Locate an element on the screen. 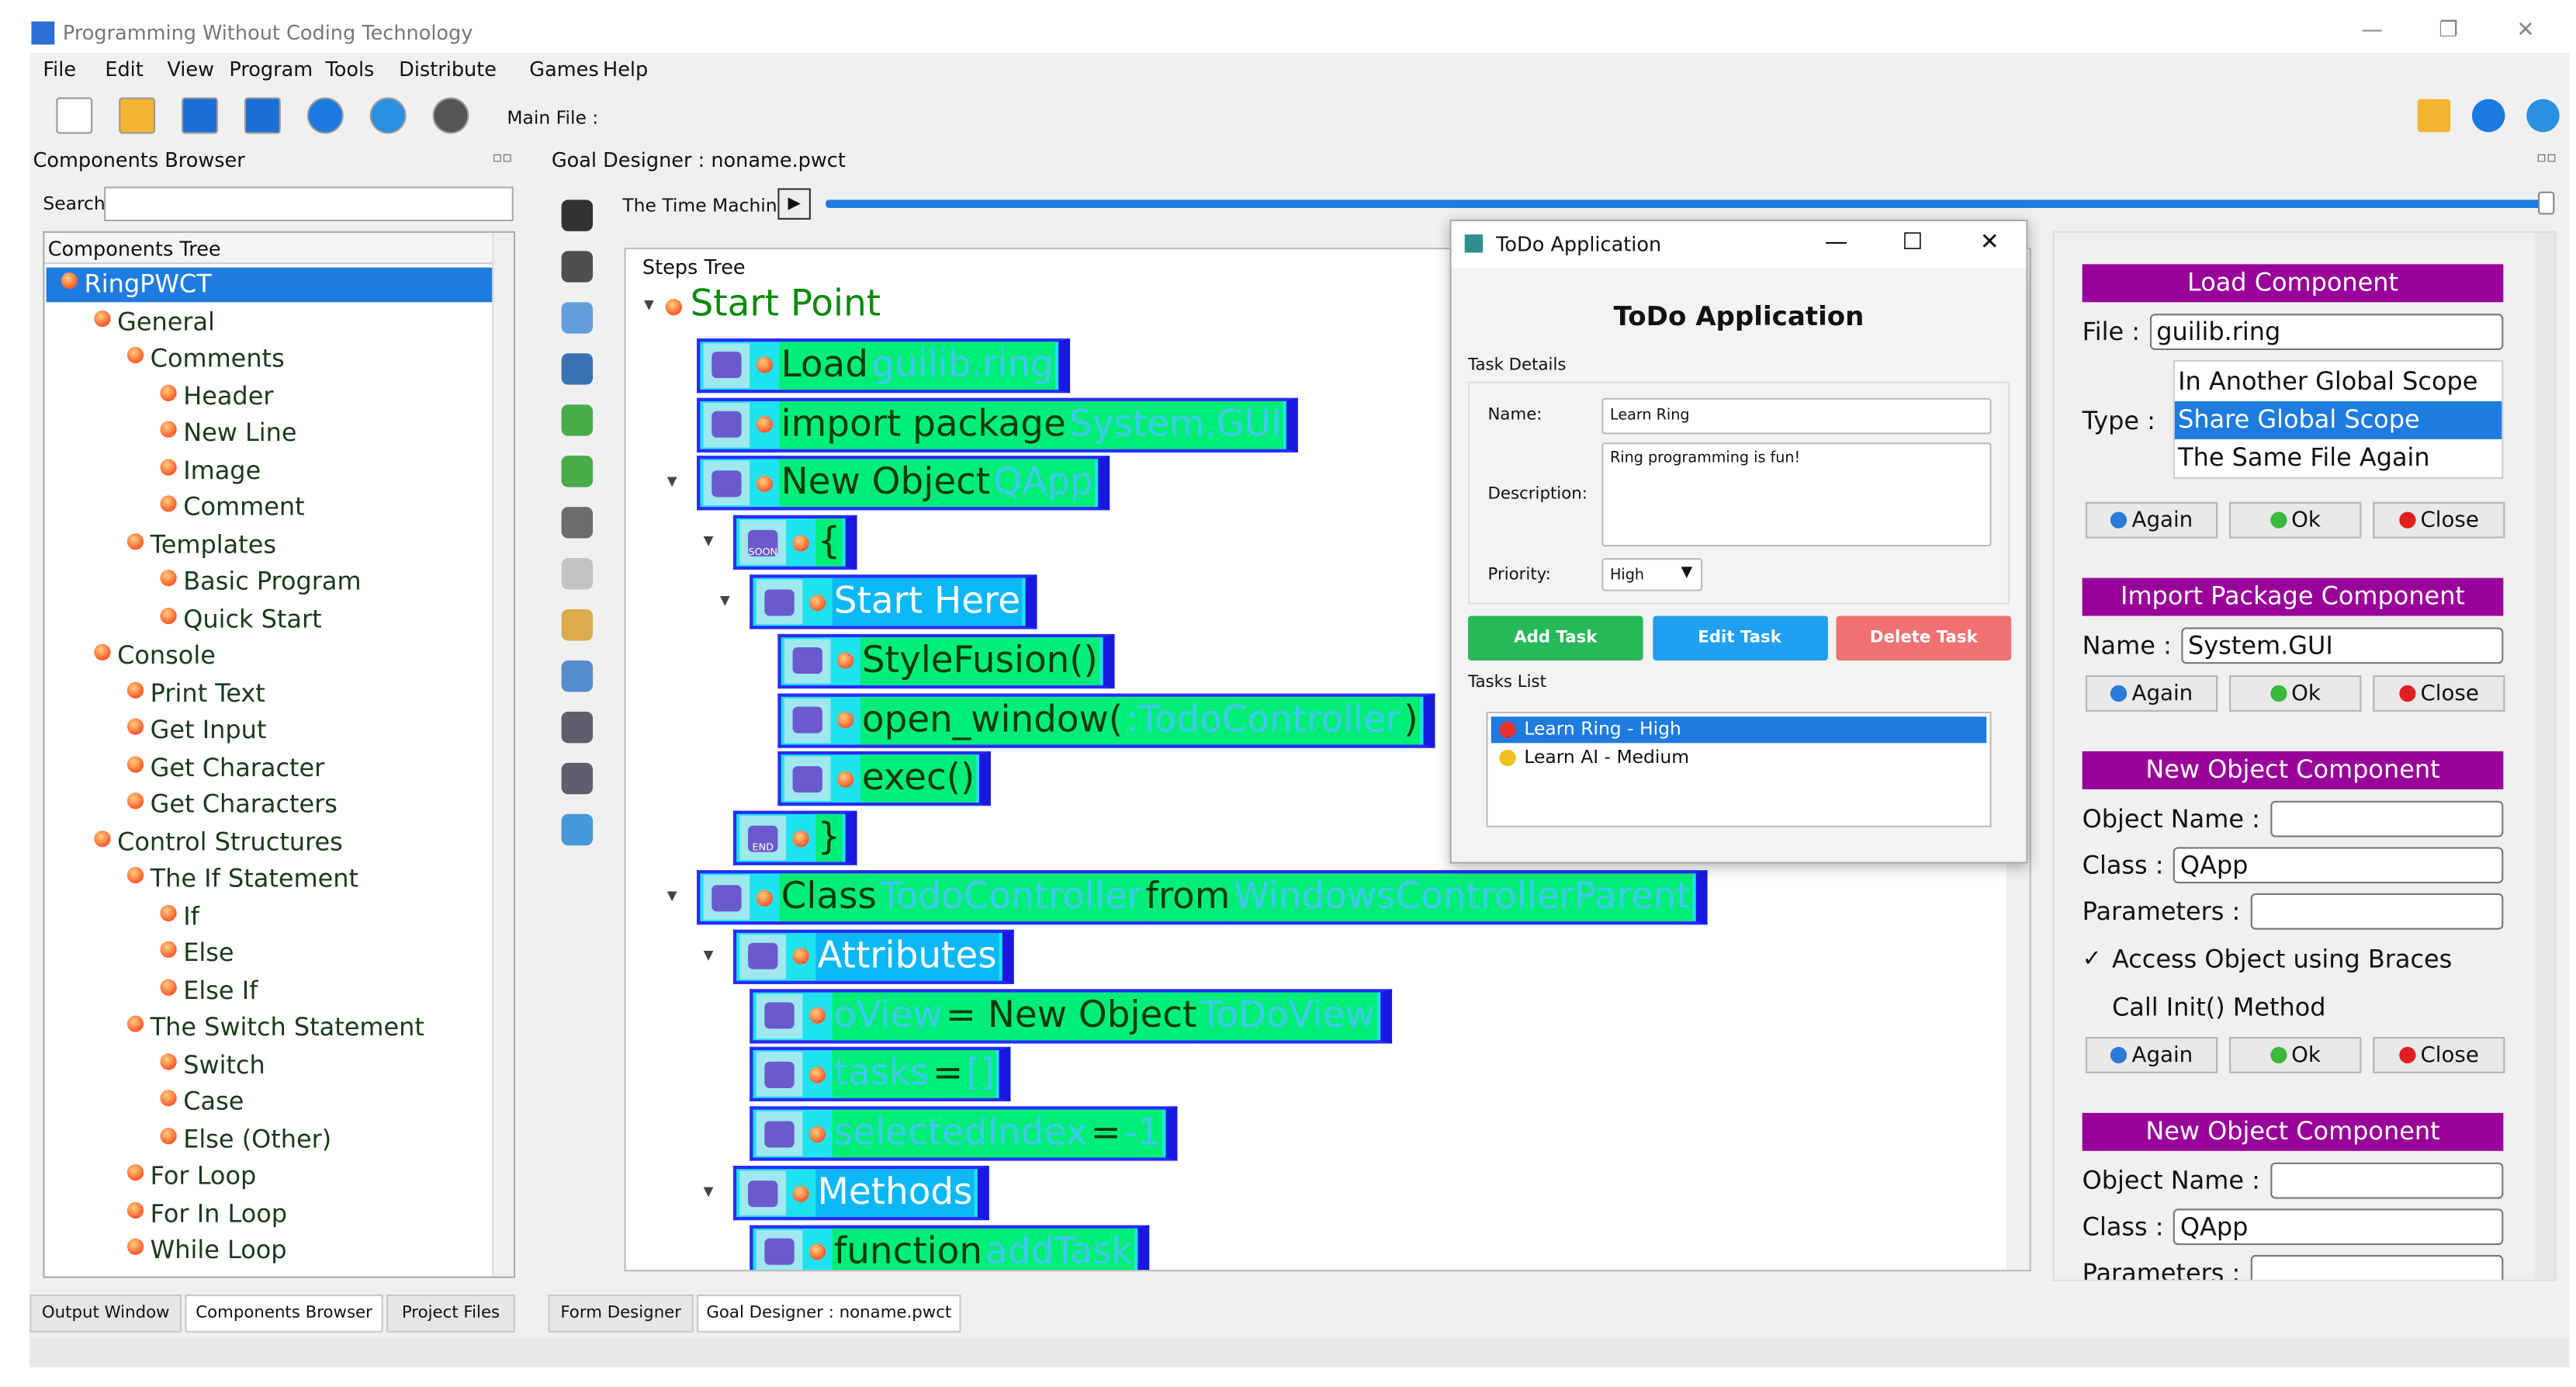 This screenshot has height=1387, width=2576. step-block: StyleFusion() is located at coordinates (946, 660).